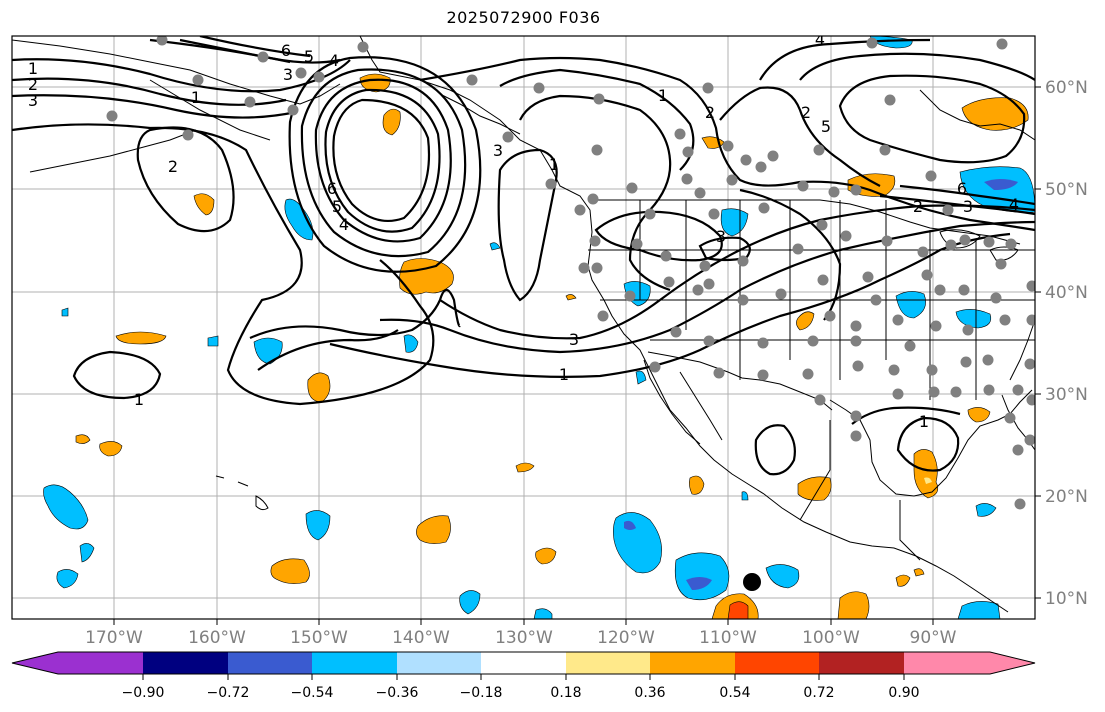 Image resolution: width=1105 pixels, height=712 pixels. What do you see at coordinates (728, 638) in the screenshot?
I see `lon-label: 110°W` at bounding box center [728, 638].